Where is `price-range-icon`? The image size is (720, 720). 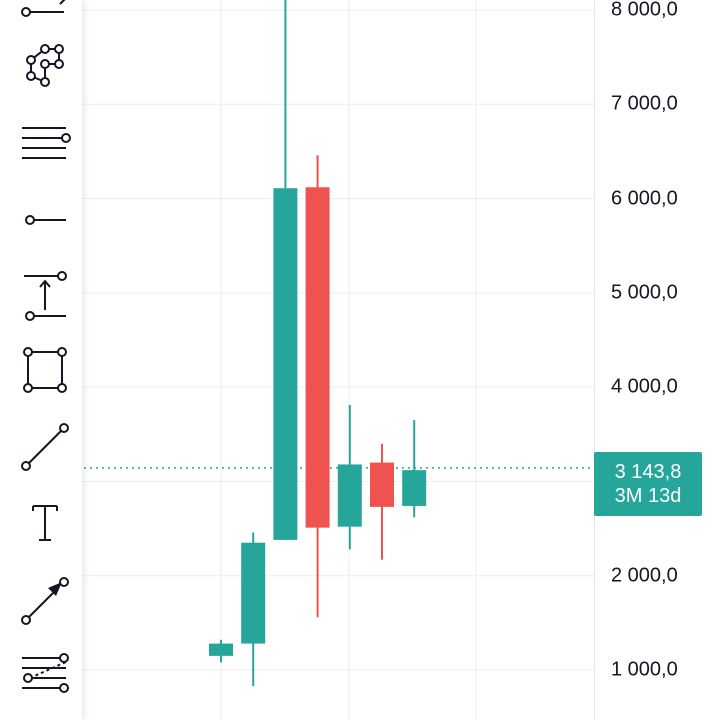 price-range-icon is located at coordinates (45, 296).